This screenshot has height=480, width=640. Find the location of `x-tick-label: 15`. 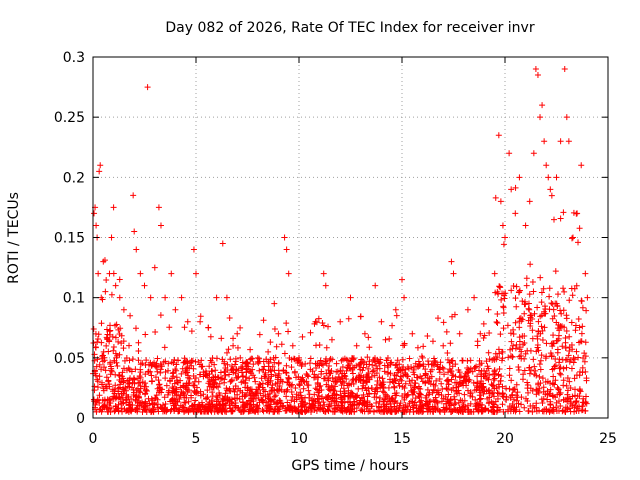

x-tick-label: 15 is located at coordinates (402, 439).